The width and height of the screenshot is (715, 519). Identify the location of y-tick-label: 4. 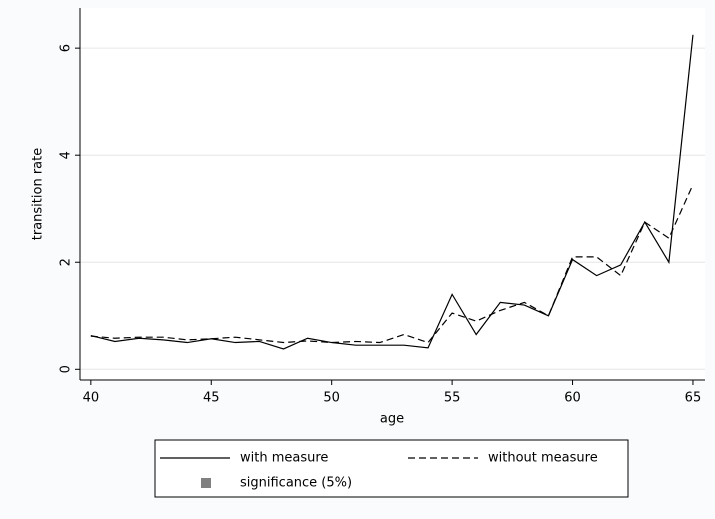
(66, 155).